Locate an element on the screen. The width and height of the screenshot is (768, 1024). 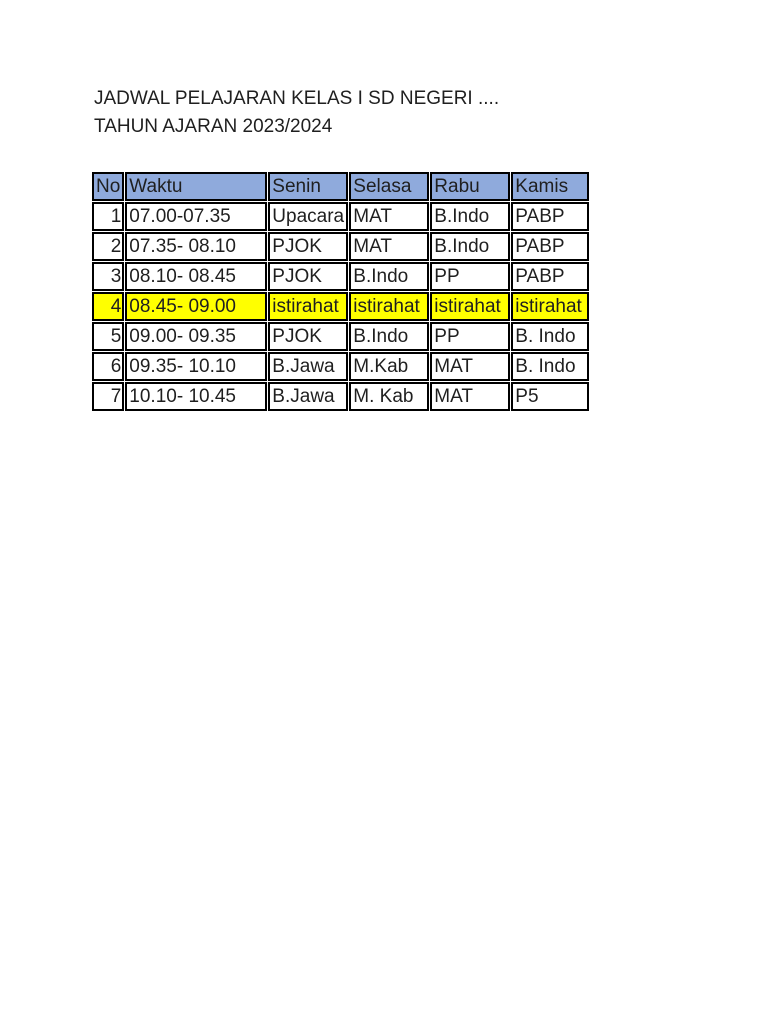
table-row-6: 6 09.35- 10.10 B.Jawa M.Kab MAT B. Indo is located at coordinates (341, 366).